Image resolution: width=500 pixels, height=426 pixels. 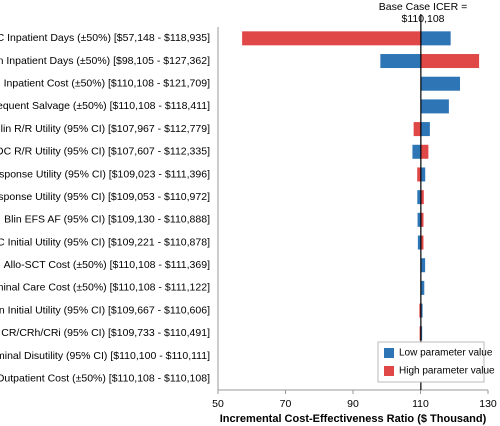 What do you see at coordinates (423, 7) in the screenshot?
I see `base-label: Base Case ICER =` at bounding box center [423, 7].